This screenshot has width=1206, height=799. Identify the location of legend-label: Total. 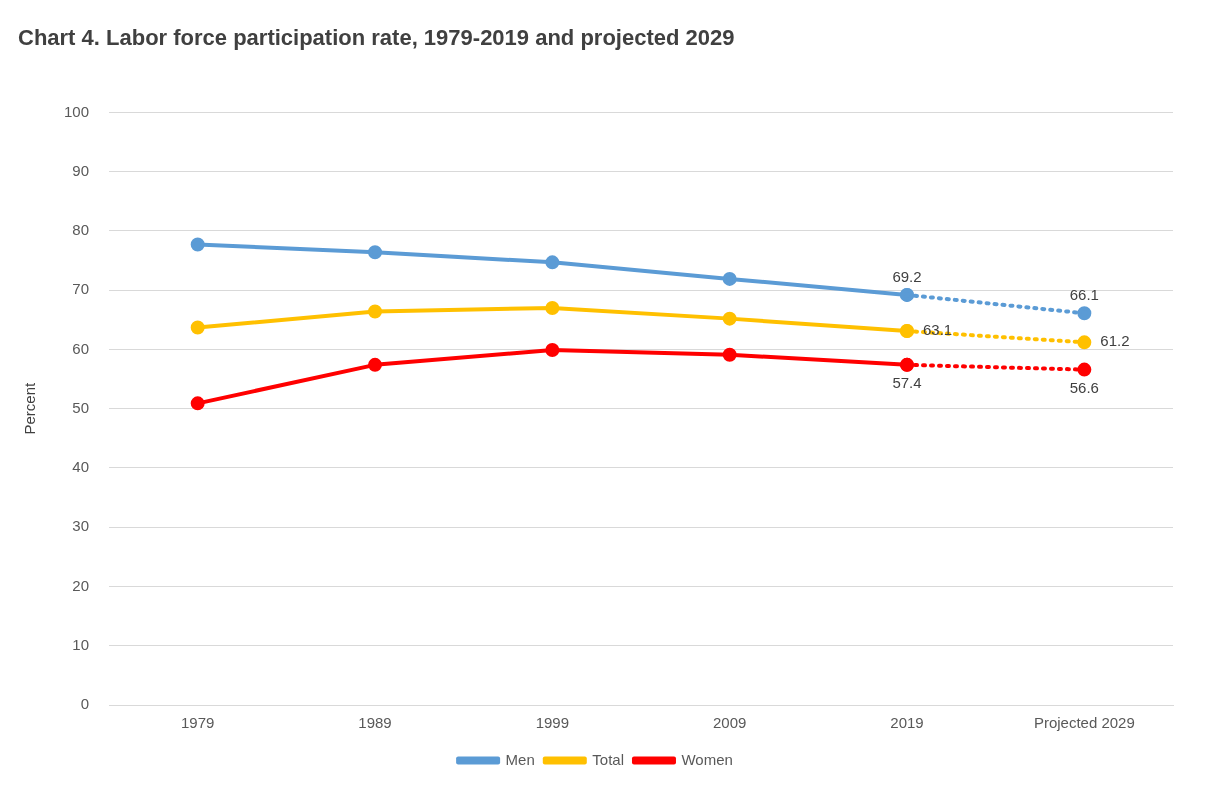
(608, 759).